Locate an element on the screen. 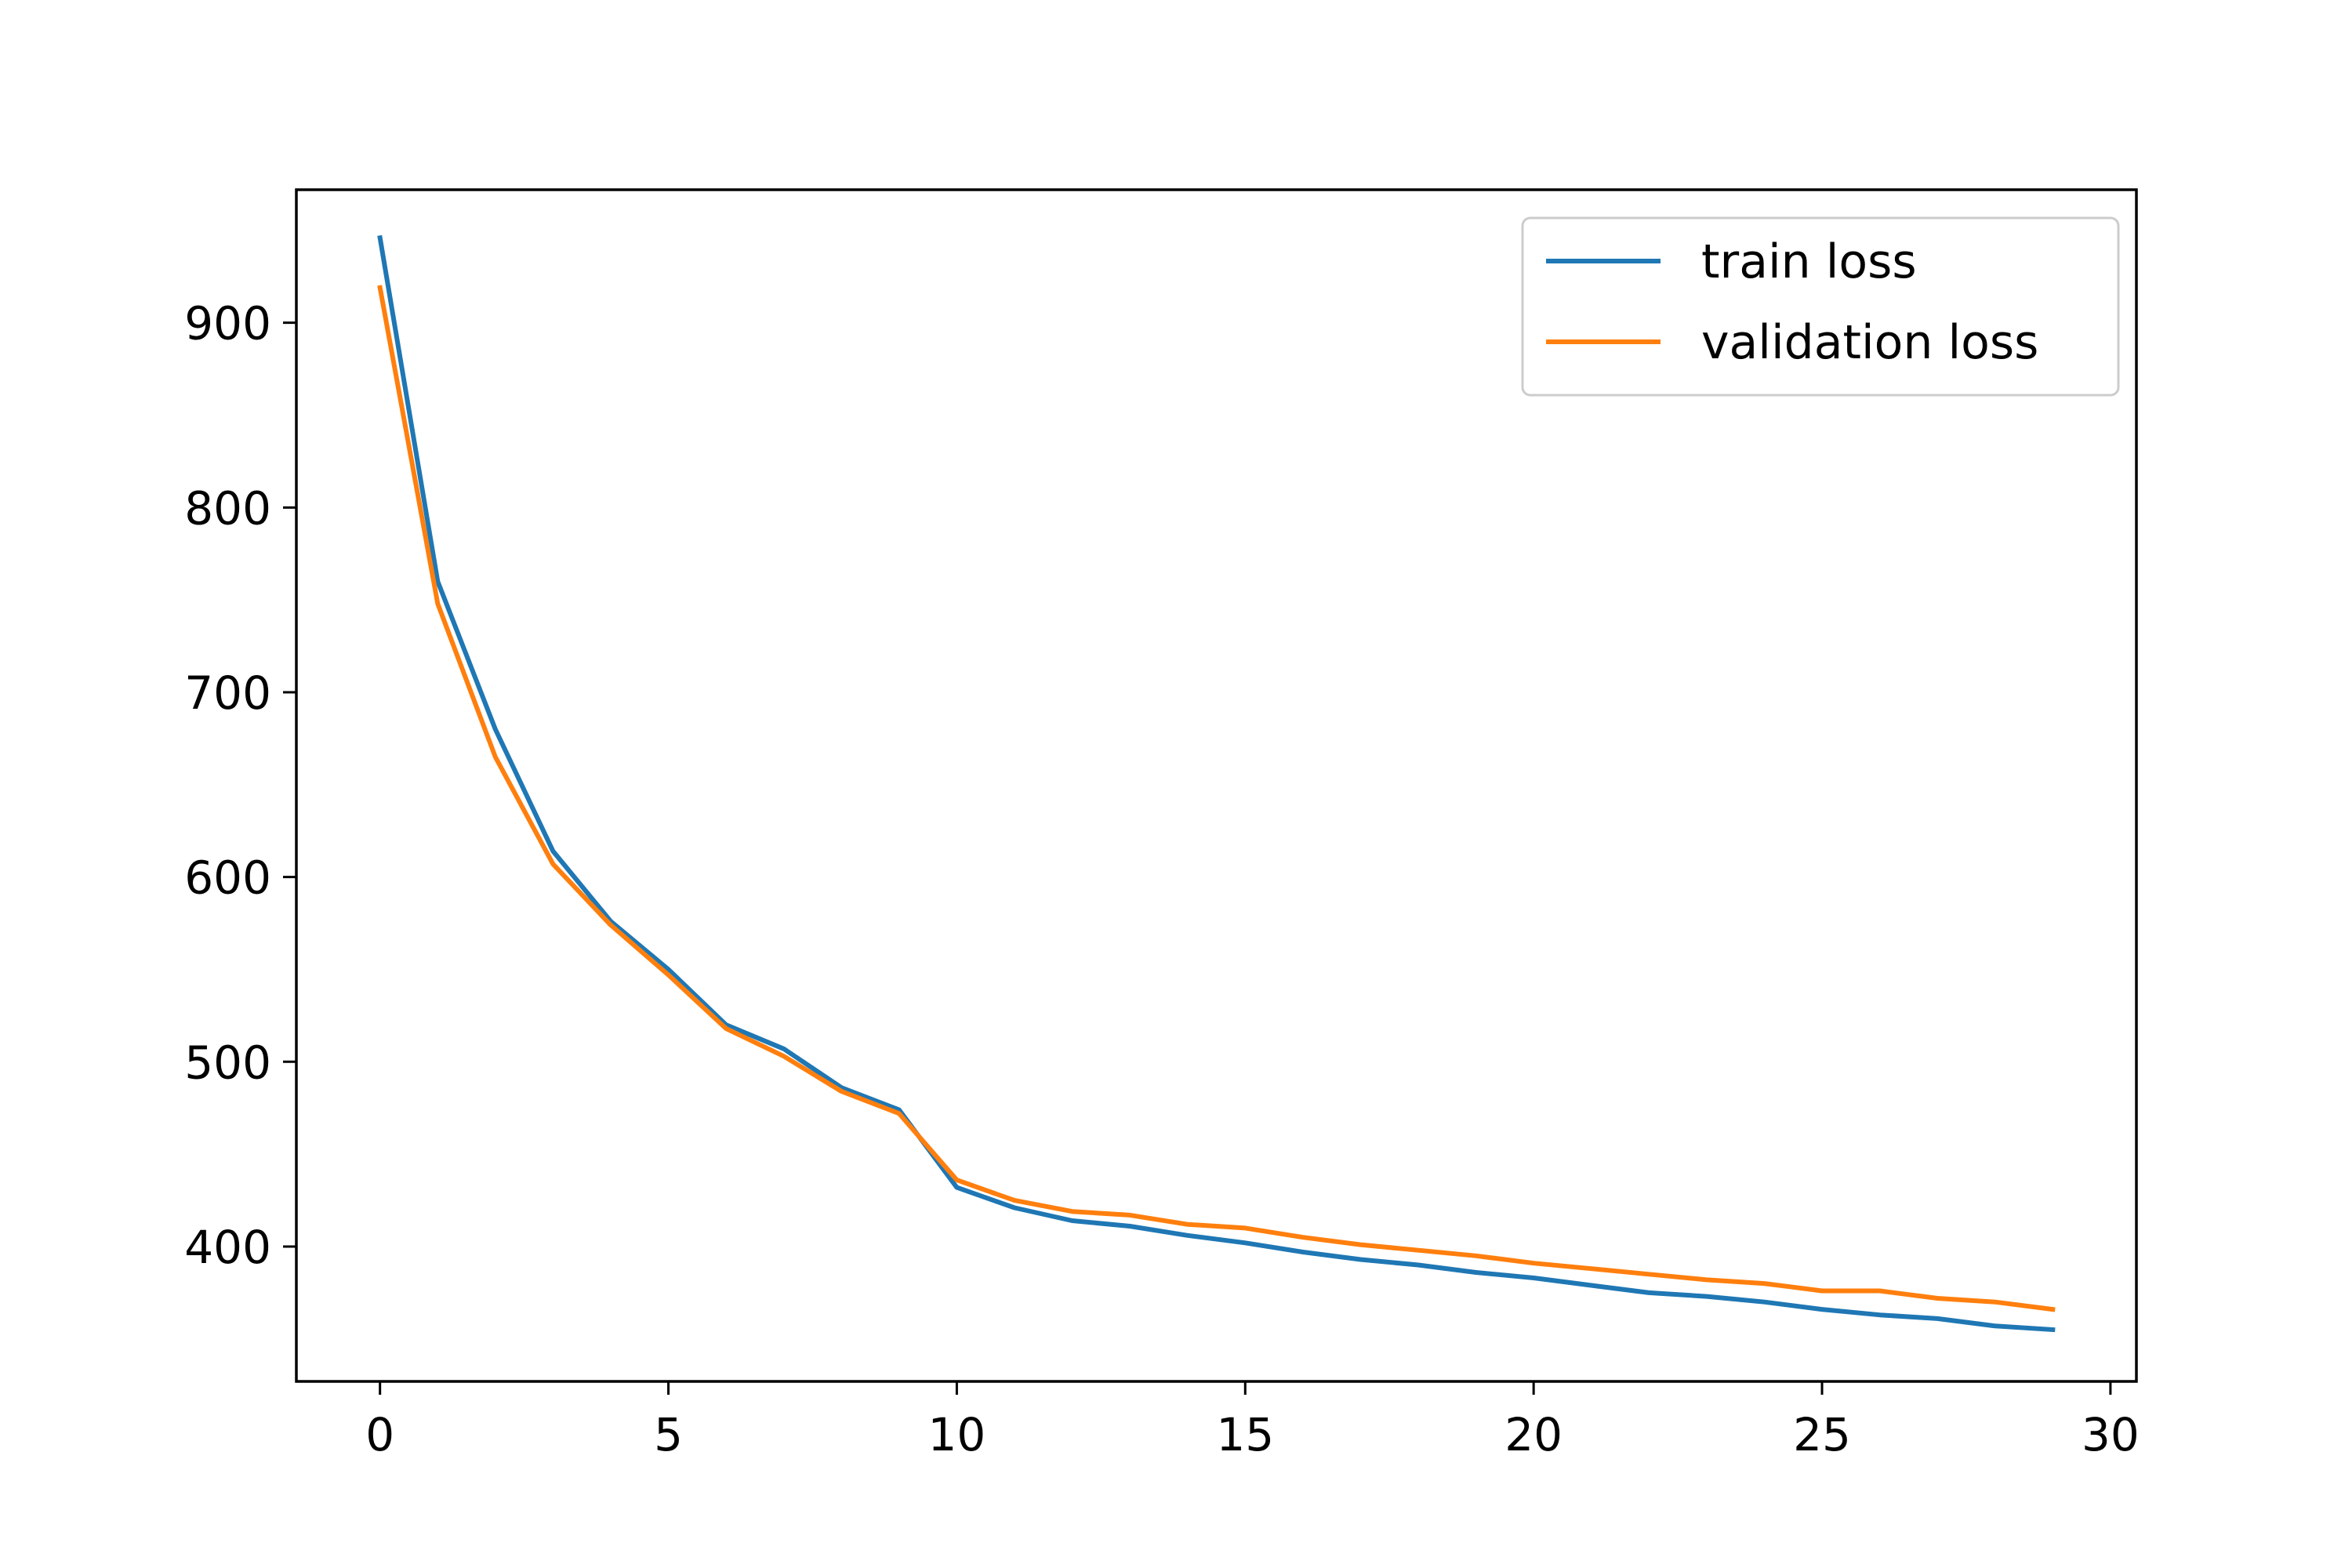 The width and height of the screenshot is (2352, 1568). y-tick-label: 400 is located at coordinates (228, 1247).